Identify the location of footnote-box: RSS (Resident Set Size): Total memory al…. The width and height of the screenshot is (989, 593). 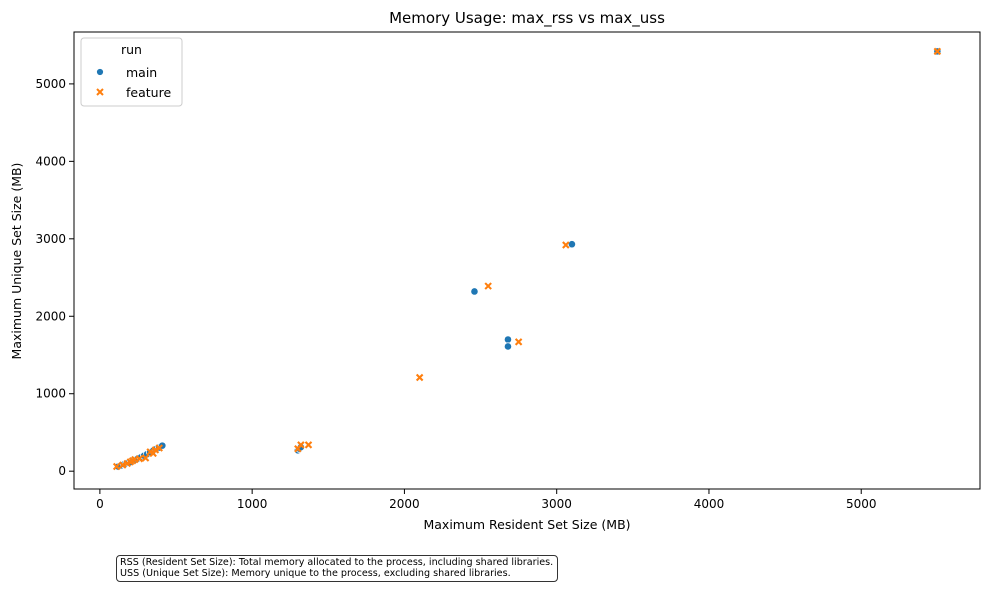
(337, 568).